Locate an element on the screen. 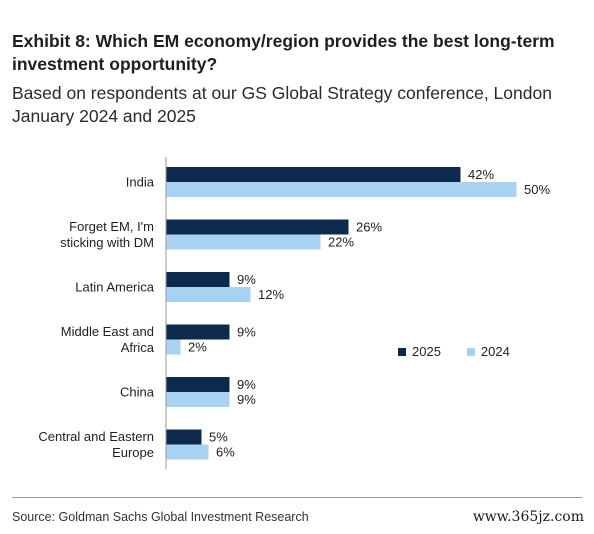 This screenshot has height=534, width=594. data-label: 2% is located at coordinates (197, 347).